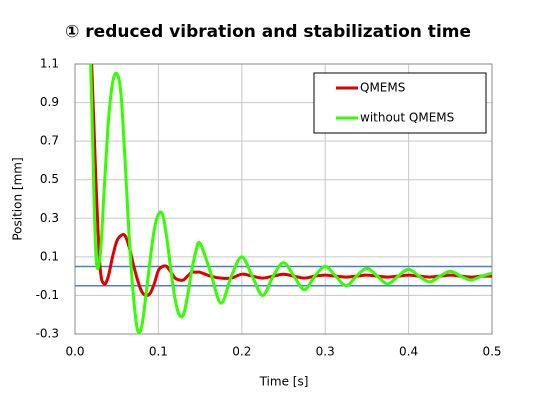 This screenshot has width=538, height=411. I want to click on x-axis-label: Time [s], so click(284, 382).